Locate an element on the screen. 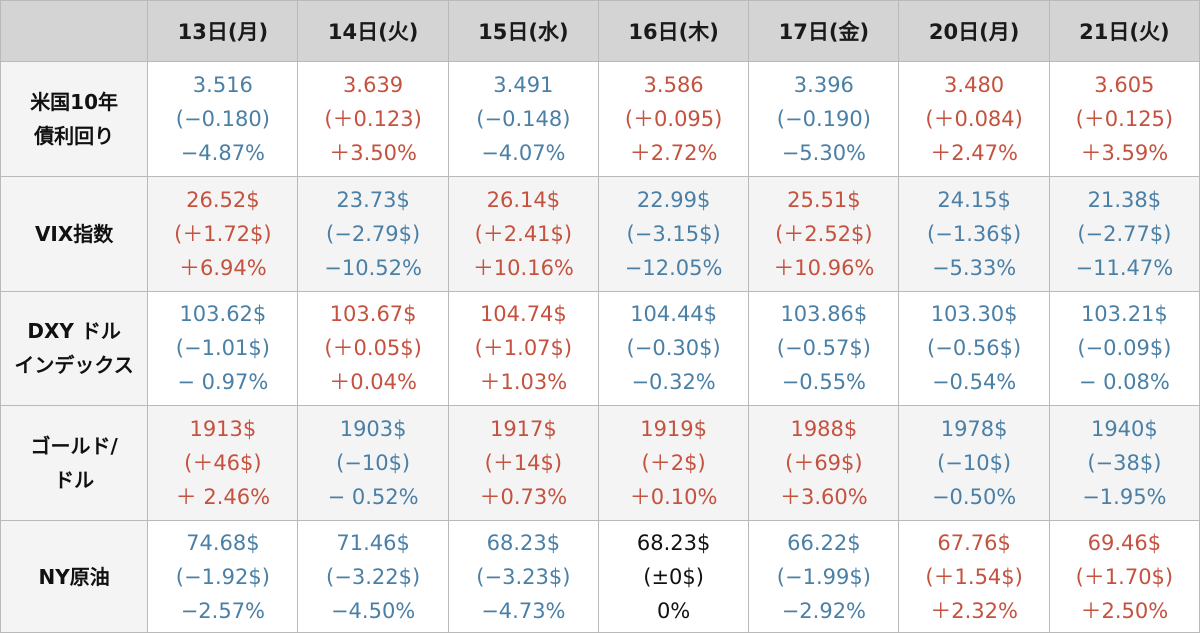  cell-value: 1940$ is located at coordinates (1124, 429).